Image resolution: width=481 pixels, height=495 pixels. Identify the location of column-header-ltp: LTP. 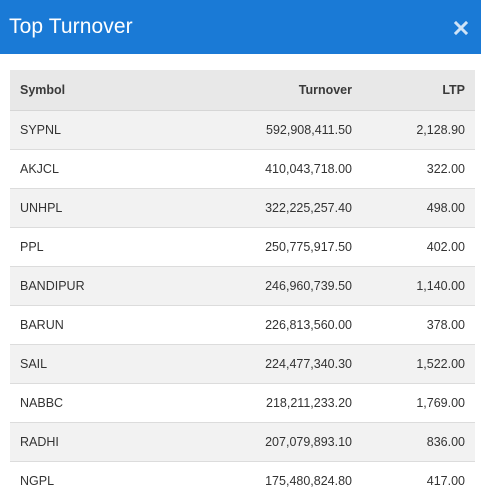
(413, 90).